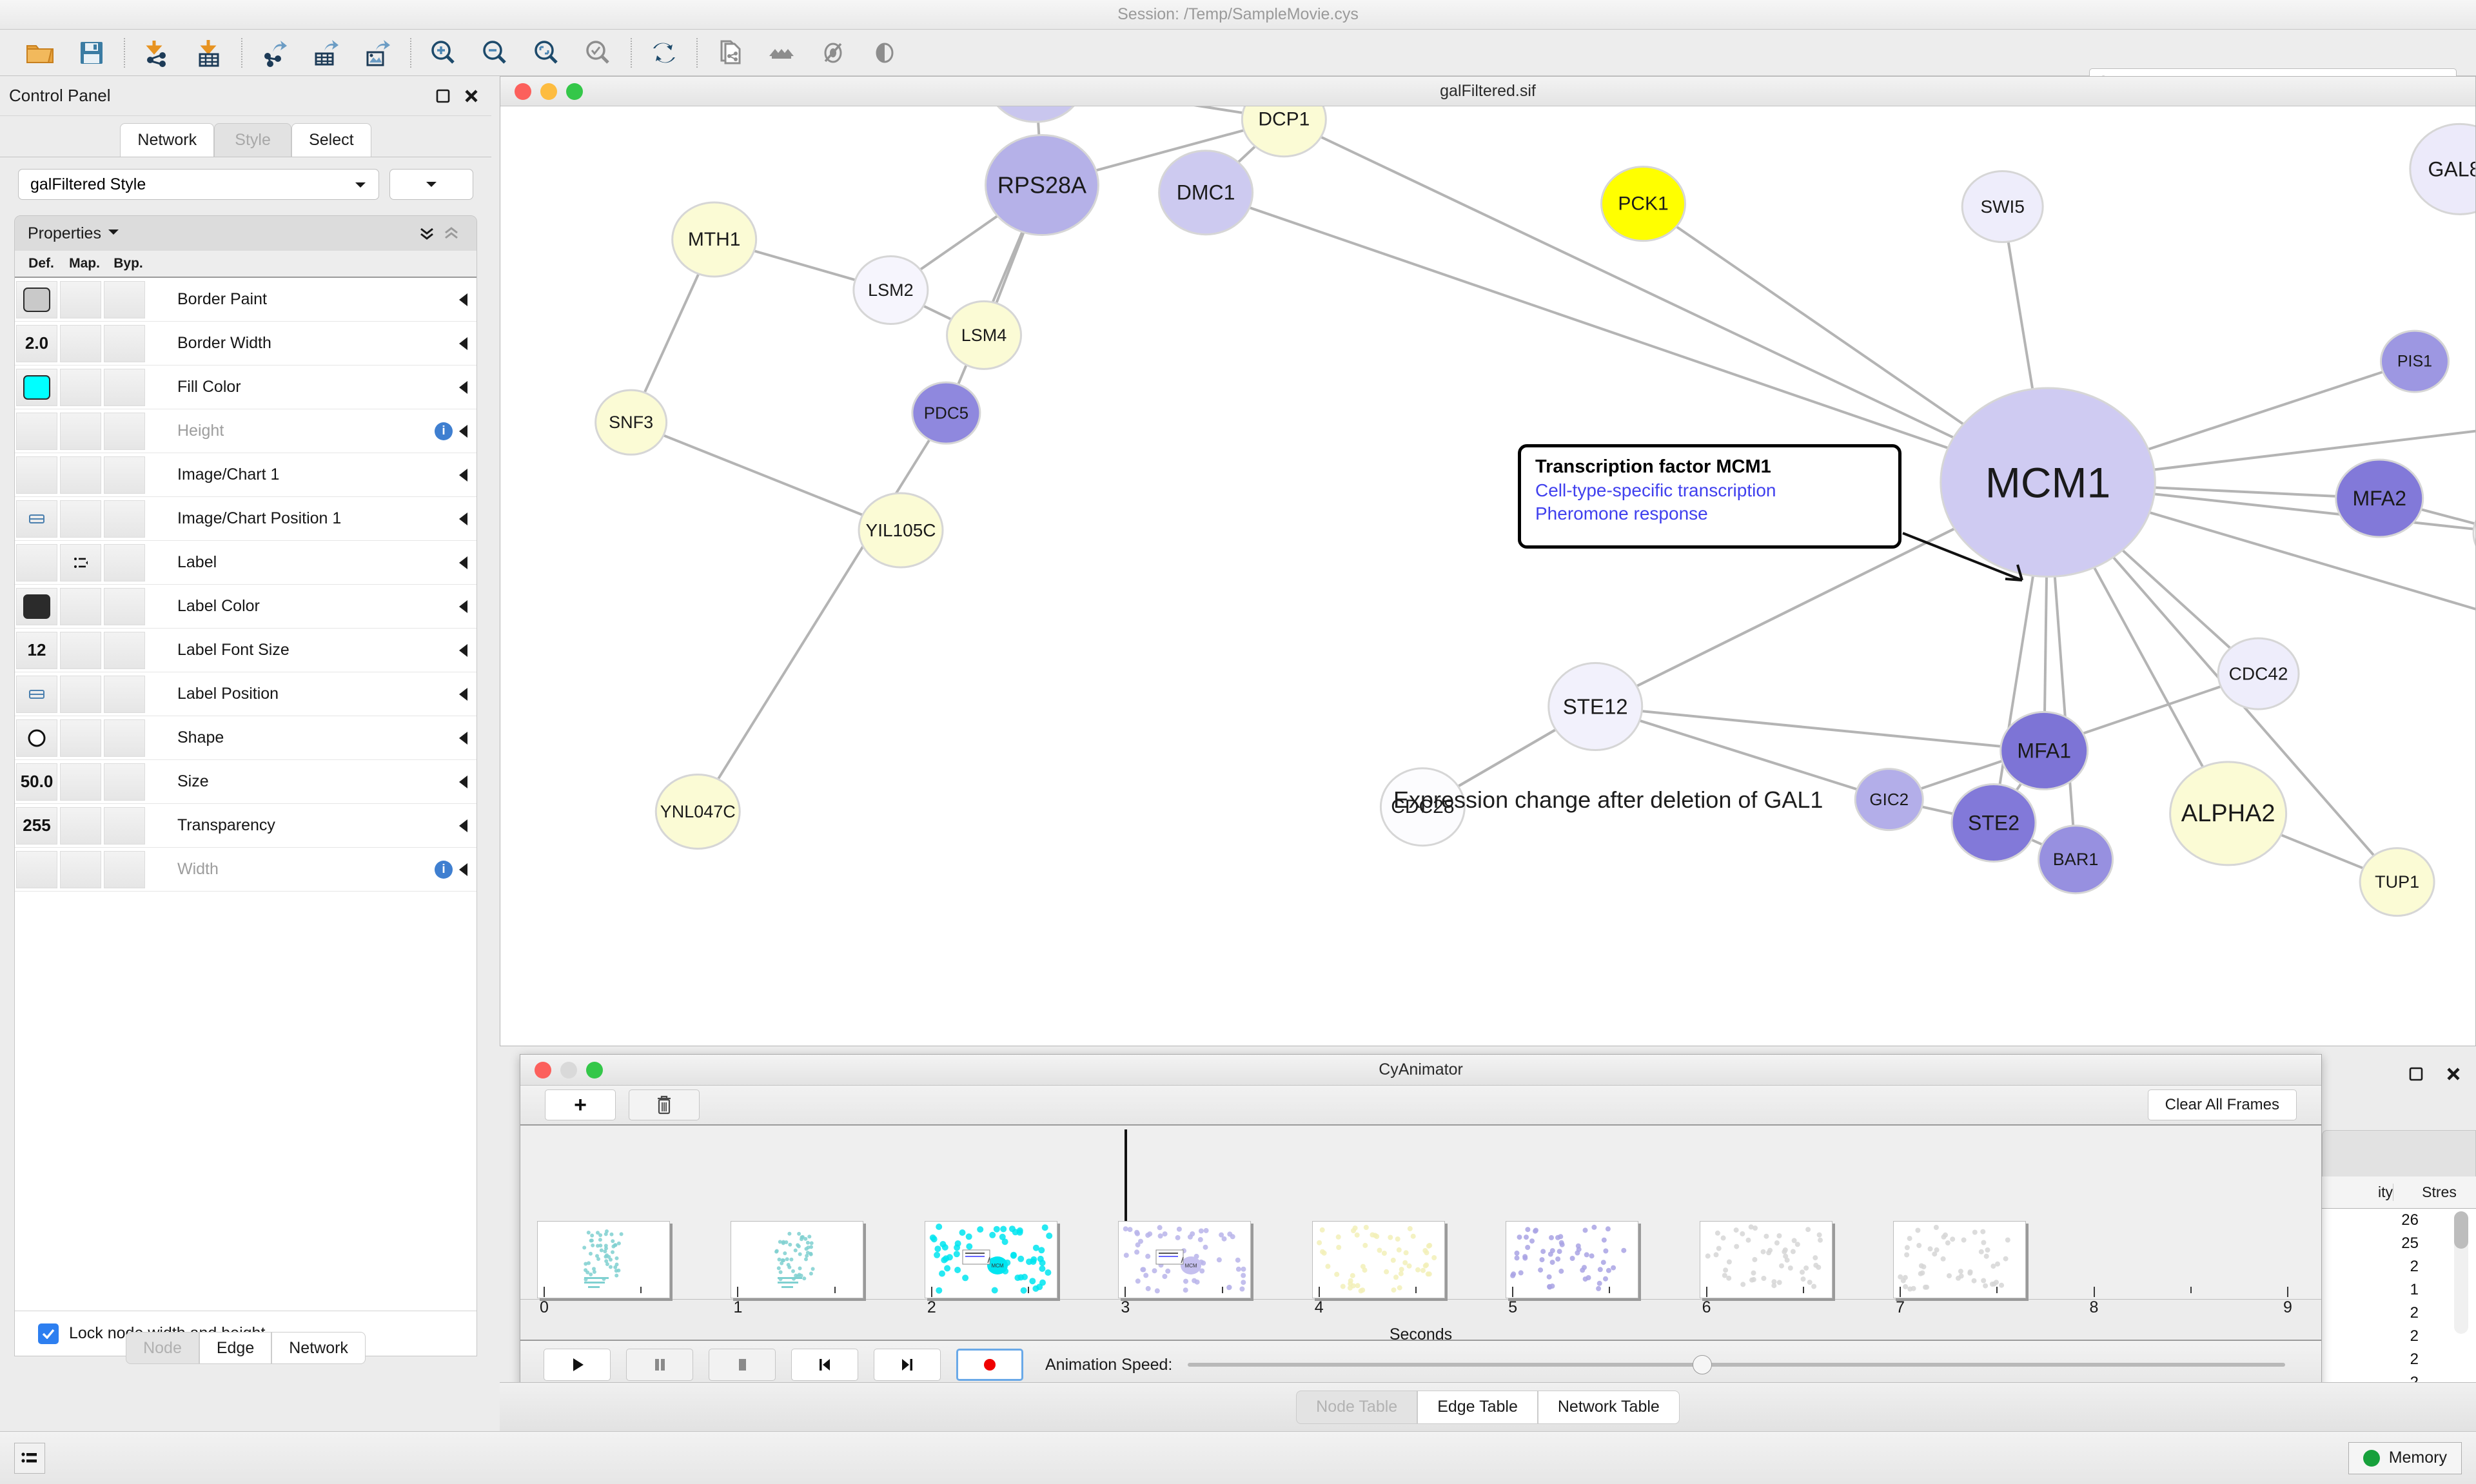  What do you see at coordinates (2228, 813) in the screenshot?
I see `network-node: ALPHA2` at bounding box center [2228, 813].